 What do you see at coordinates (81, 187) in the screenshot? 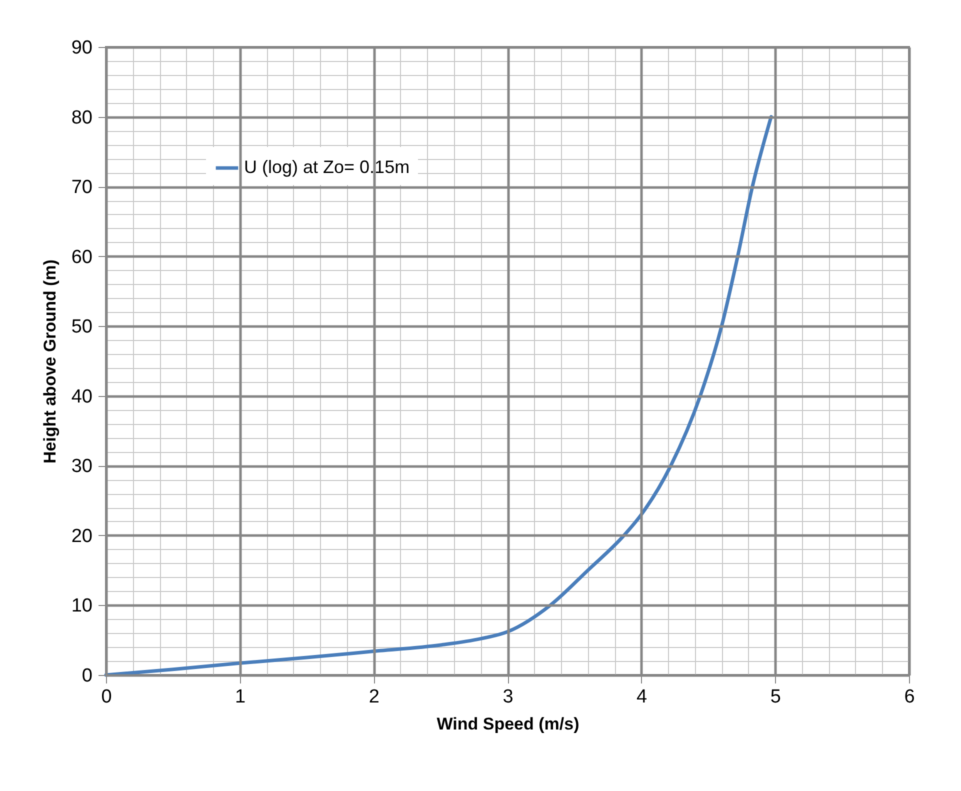
I see `y-tick-label: 70` at bounding box center [81, 187].